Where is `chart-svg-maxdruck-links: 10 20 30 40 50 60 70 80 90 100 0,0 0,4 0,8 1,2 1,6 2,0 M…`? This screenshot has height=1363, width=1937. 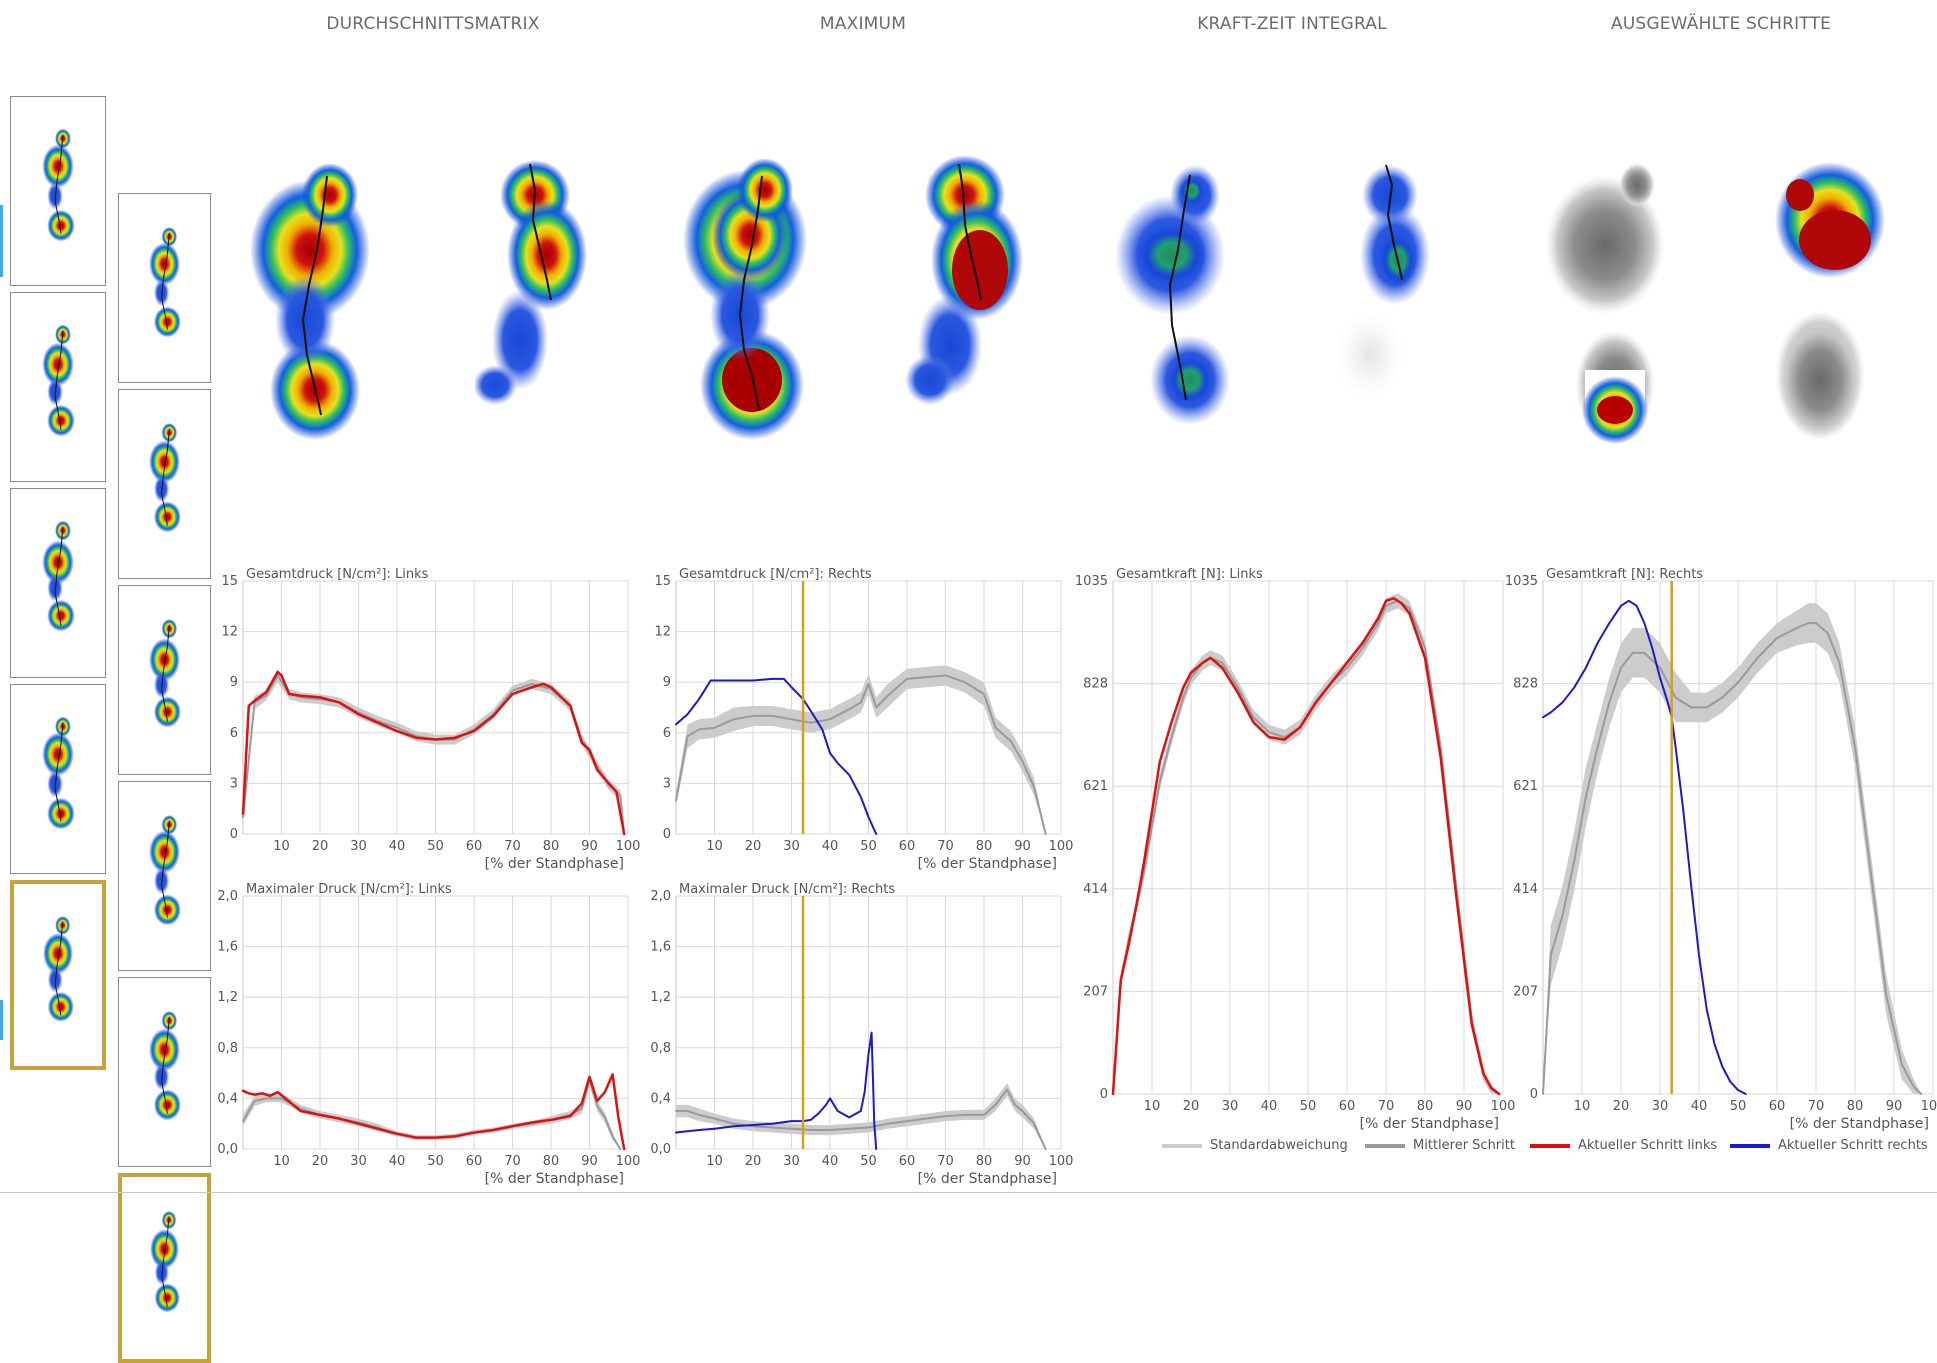 chart-svg-maxdruck-links: 10 20 30 40 50 60 70 80 90 100 0,0 0,4 0,8 1,2 1,6 2,0 M… is located at coordinates (428, 1034).